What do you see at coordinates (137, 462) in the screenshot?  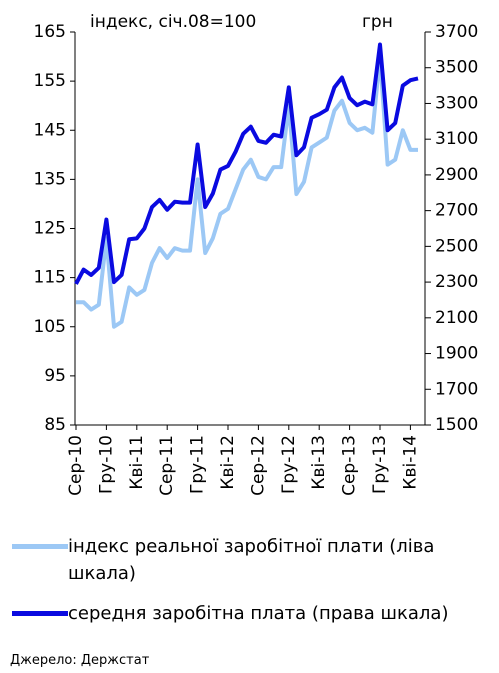 I see `x-tick-label: Кві-11` at bounding box center [137, 462].